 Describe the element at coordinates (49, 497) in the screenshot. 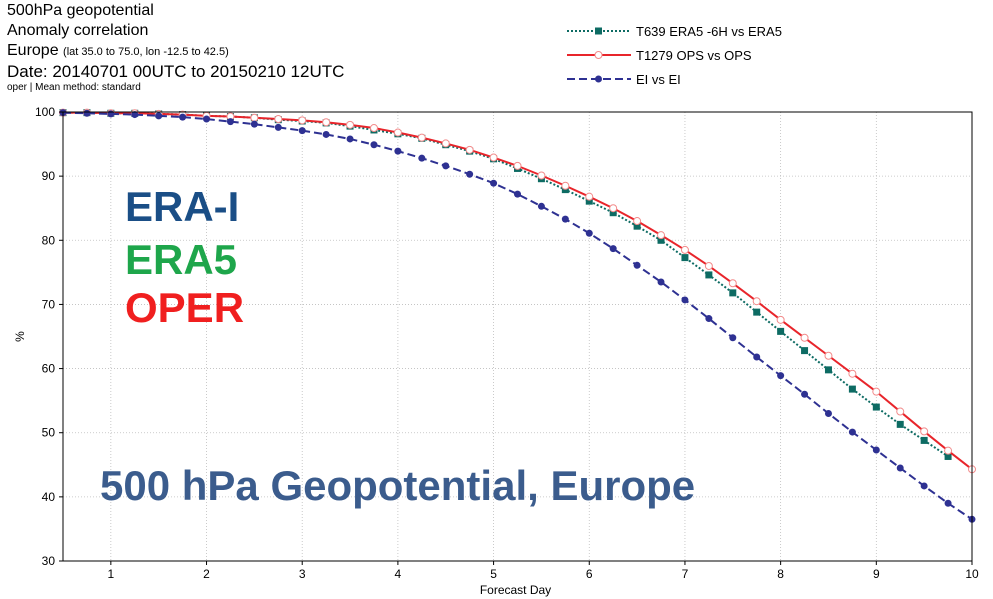

I see `y-tick-label: 40` at that location.